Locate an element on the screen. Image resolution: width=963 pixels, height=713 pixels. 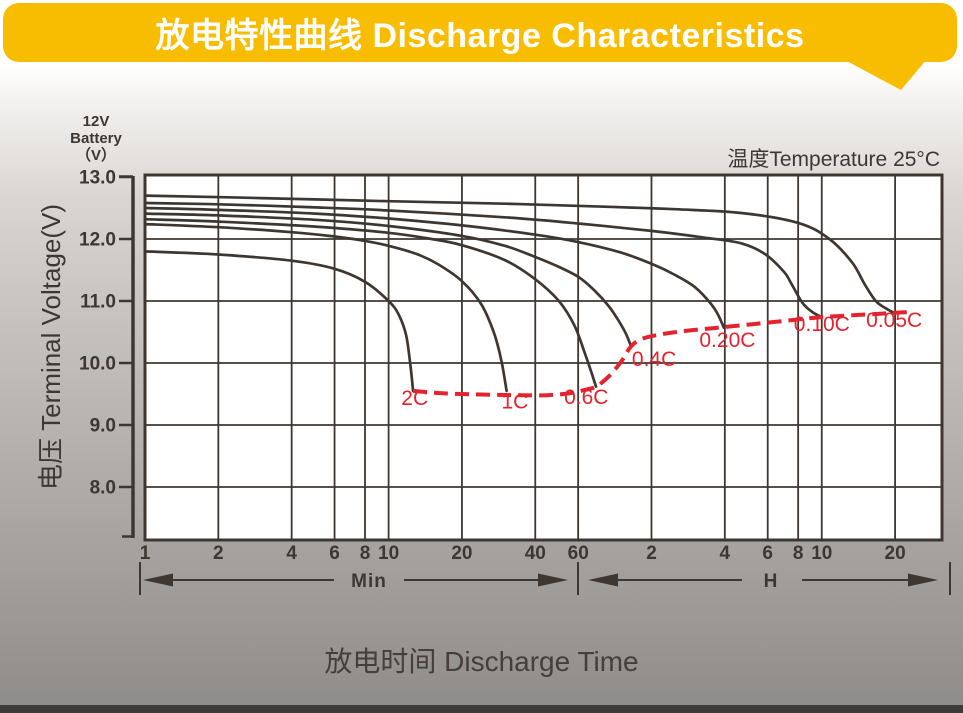
series-label-0.20C: 0.20C is located at coordinates (727, 340).